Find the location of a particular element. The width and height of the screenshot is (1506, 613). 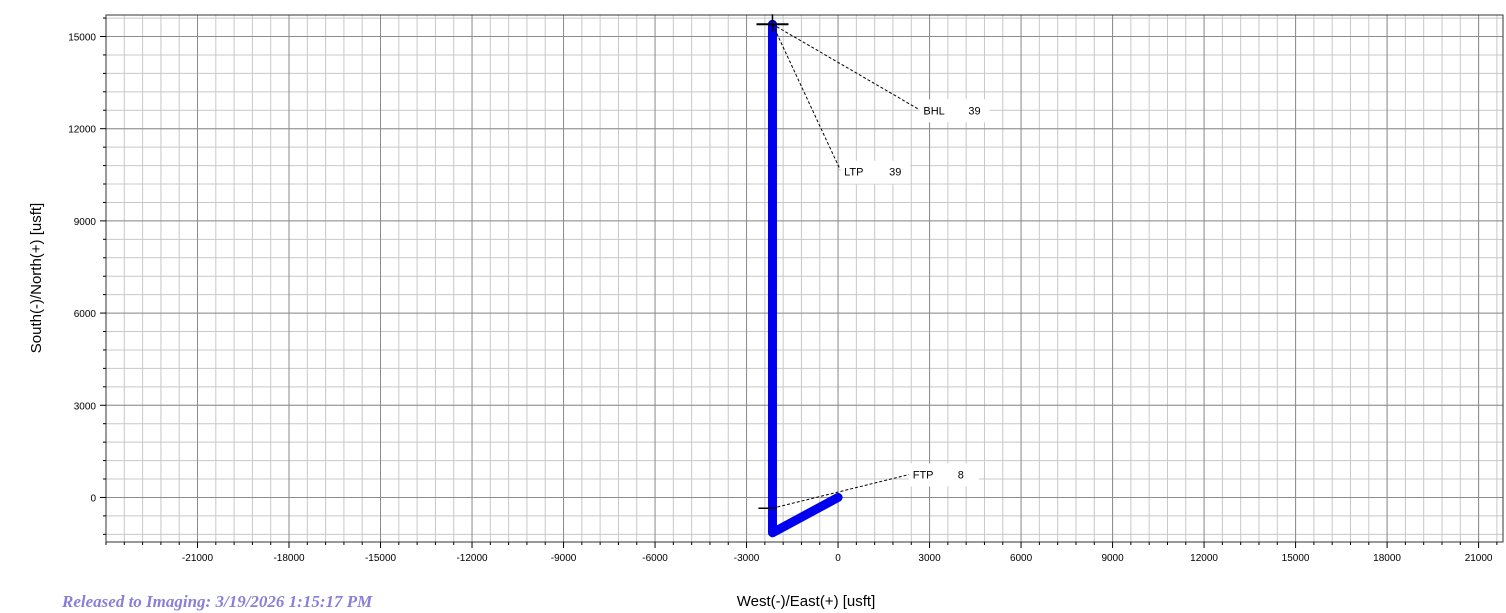

x-tick-label: -21000 is located at coordinates (198, 558).